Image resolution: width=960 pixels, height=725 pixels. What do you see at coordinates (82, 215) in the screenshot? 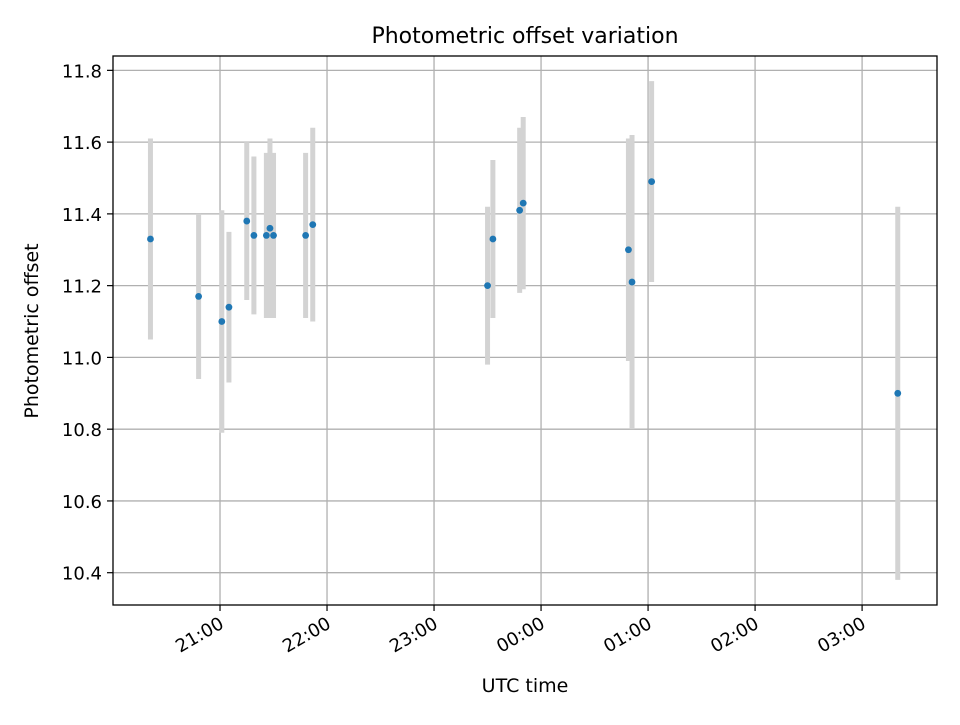
I see `y-tick-label: 11.4` at bounding box center [82, 215].